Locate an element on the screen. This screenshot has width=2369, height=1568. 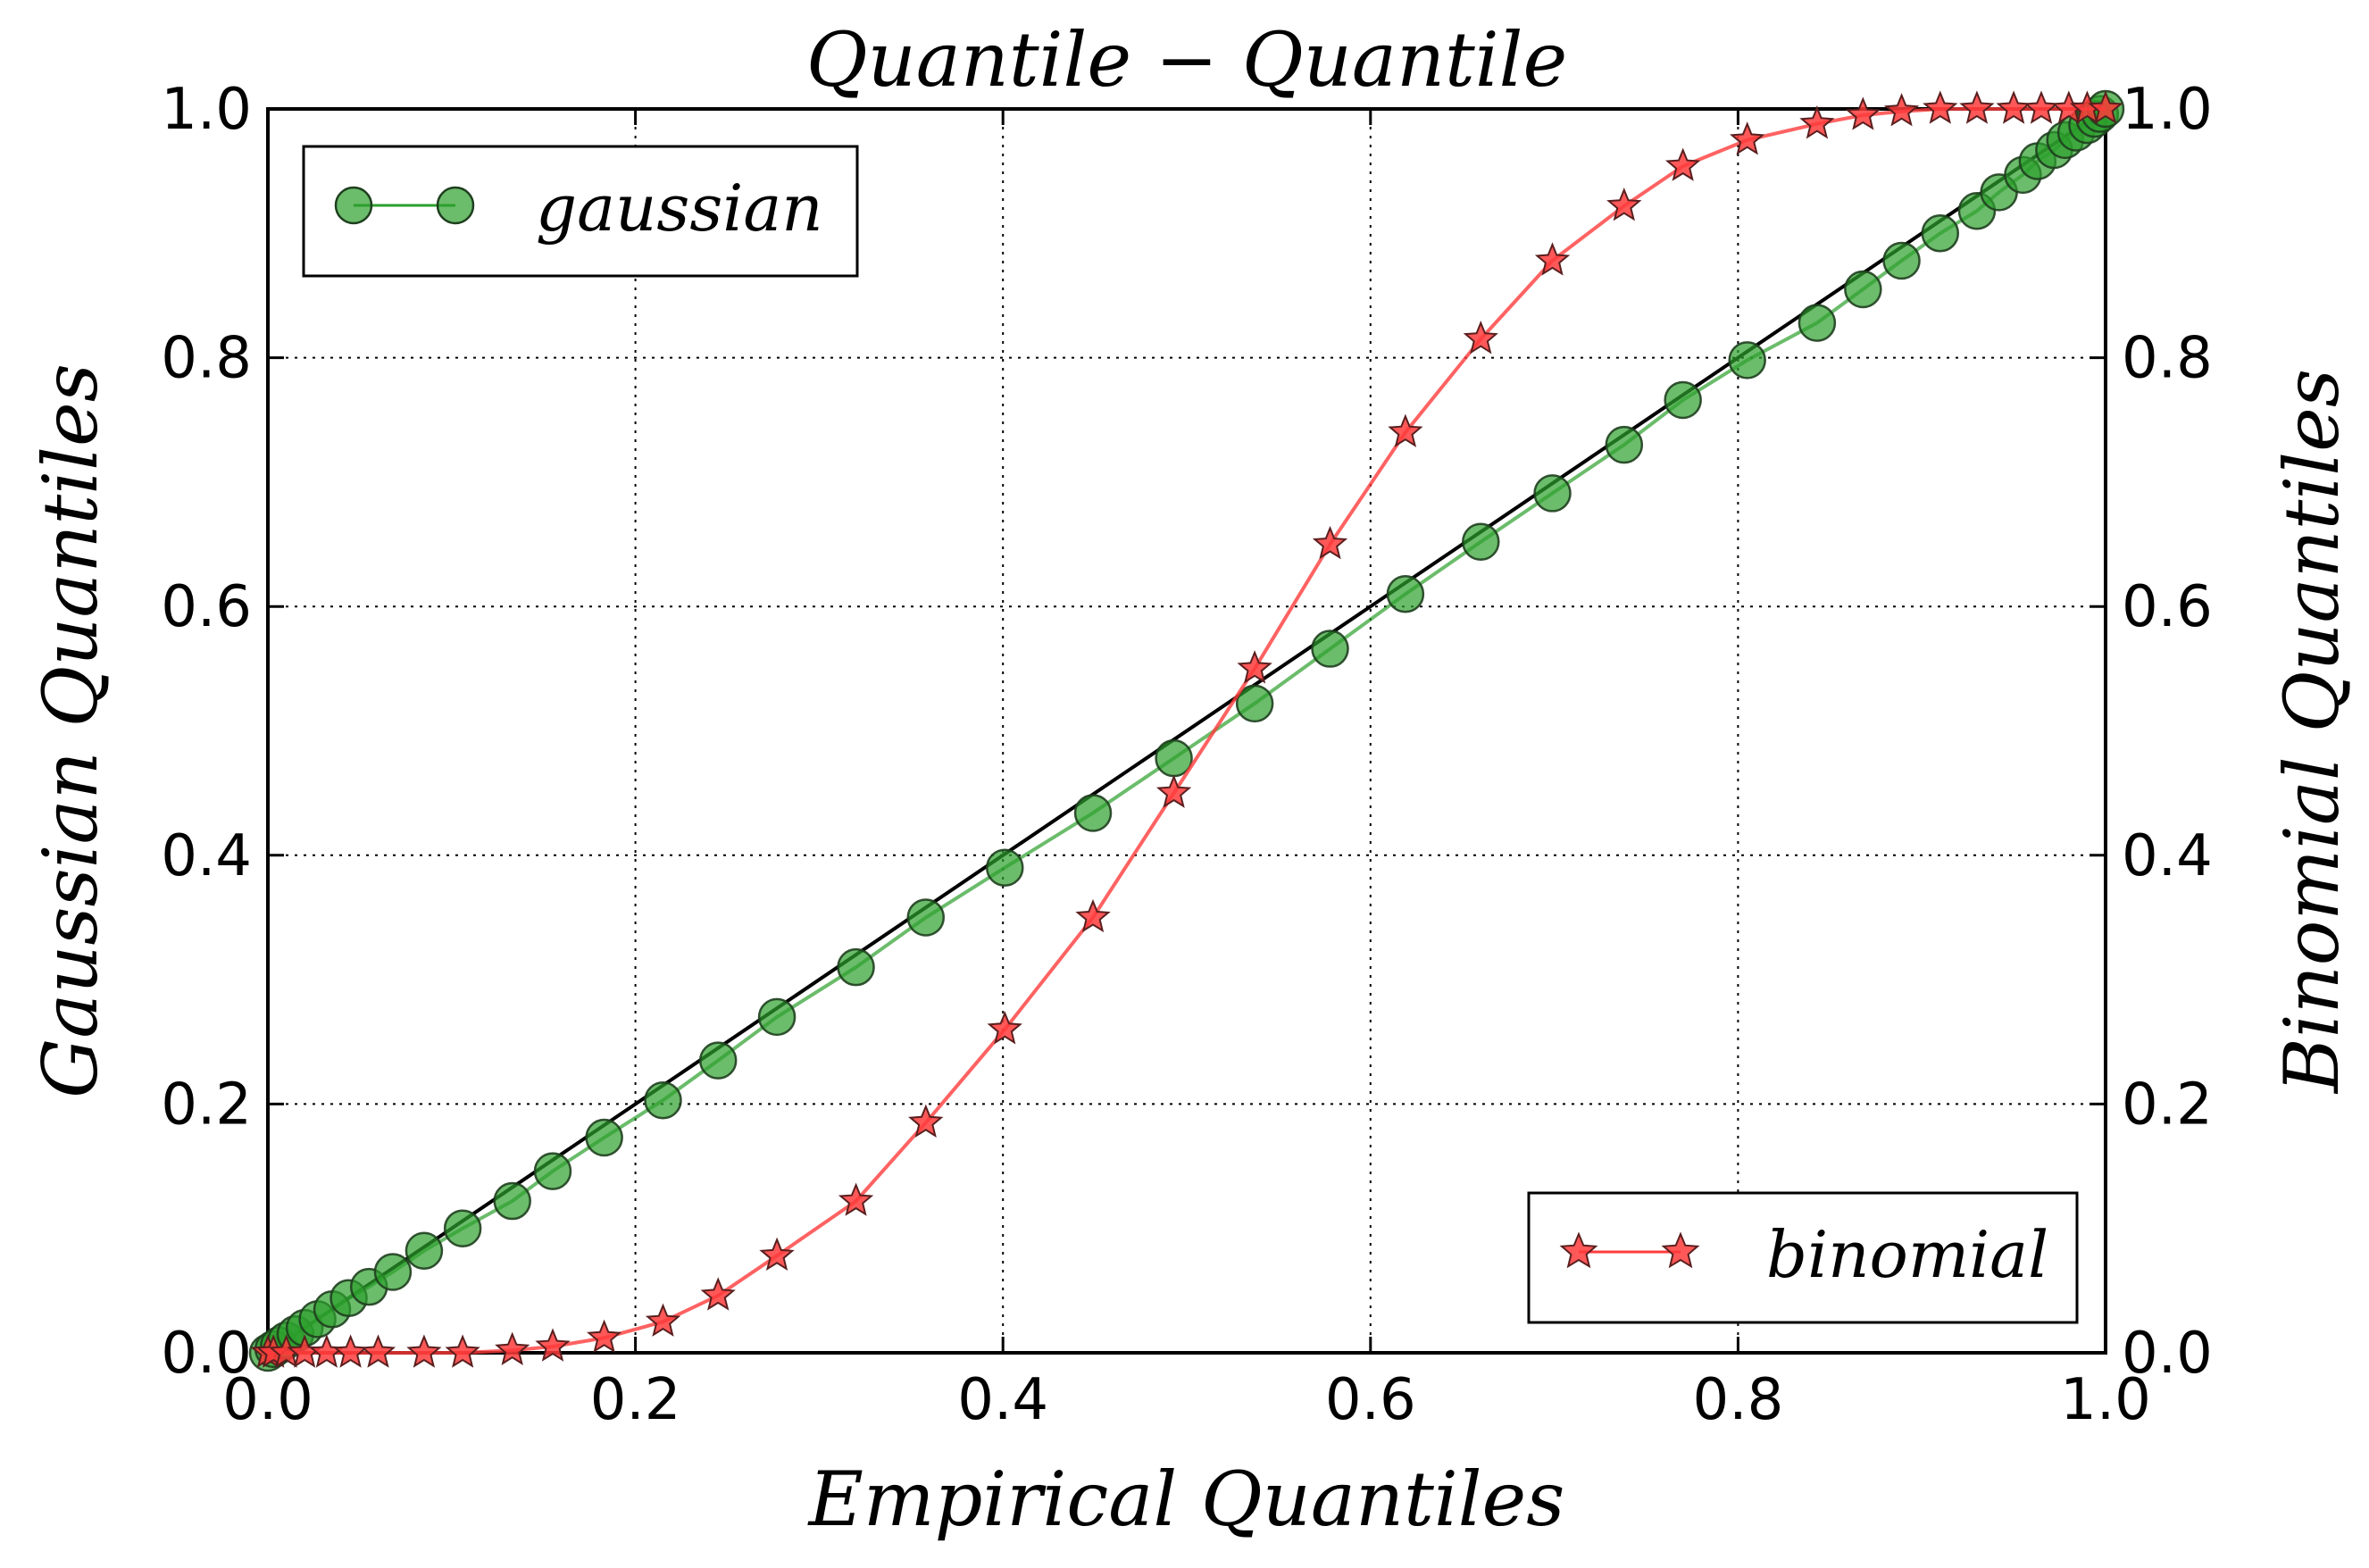
y-right-tick-label: 1.0 is located at coordinates (2167, 110).